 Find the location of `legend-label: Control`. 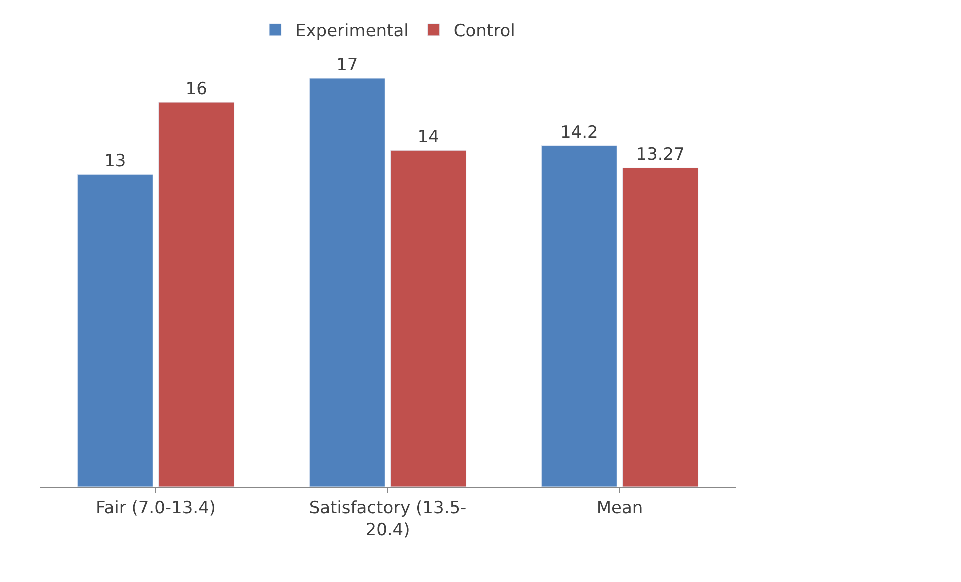

legend-label: Control is located at coordinates (485, 32).